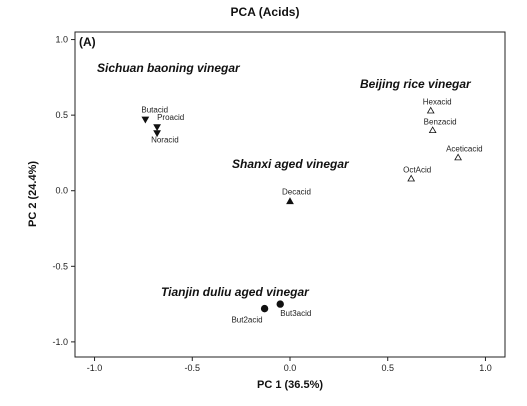  What do you see at coordinates (154, 110) in the screenshot?
I see `point-label: Butacid` at bounding box center [154, 110].